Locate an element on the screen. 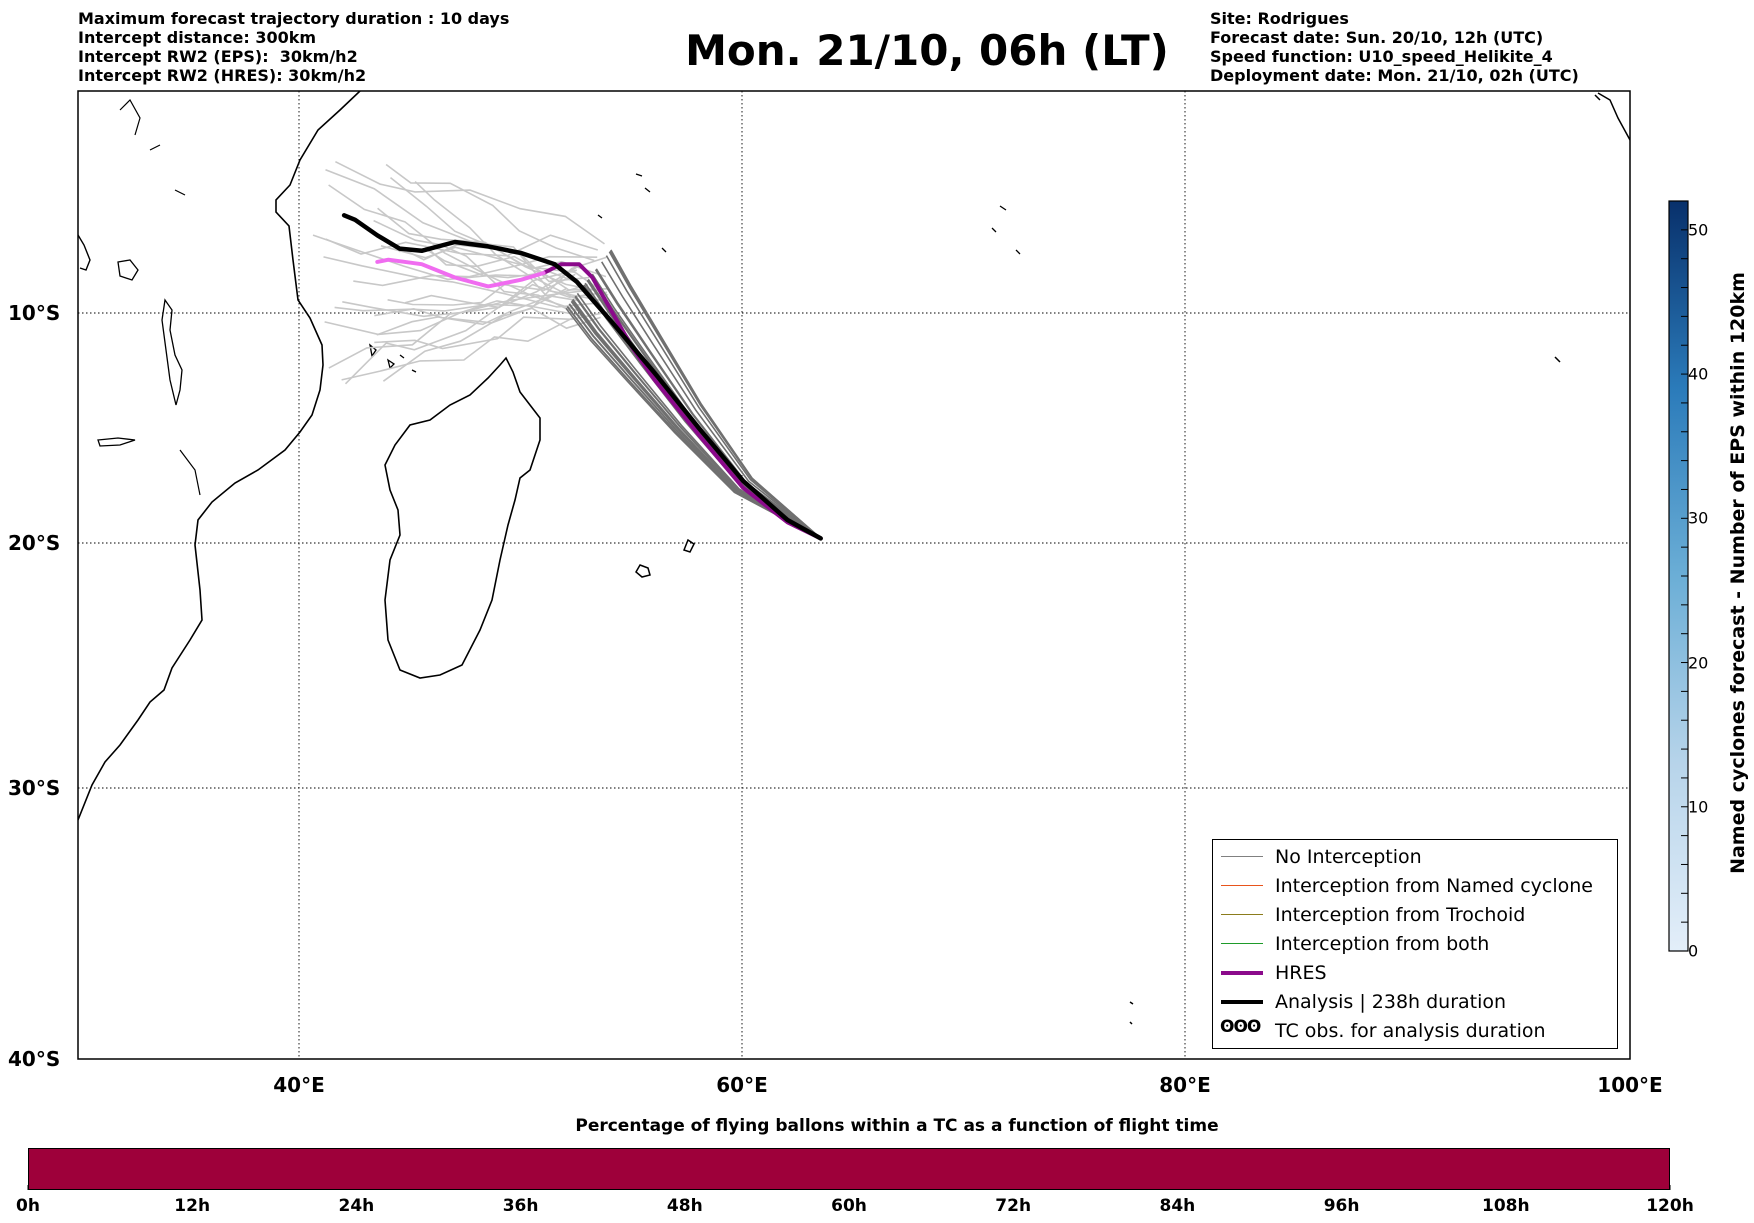 The width and height of the screenshot is (1754, 1223). header-right-line: Speed function: U10_speed_Helikite_4 is located at coordinates (1381, 56).